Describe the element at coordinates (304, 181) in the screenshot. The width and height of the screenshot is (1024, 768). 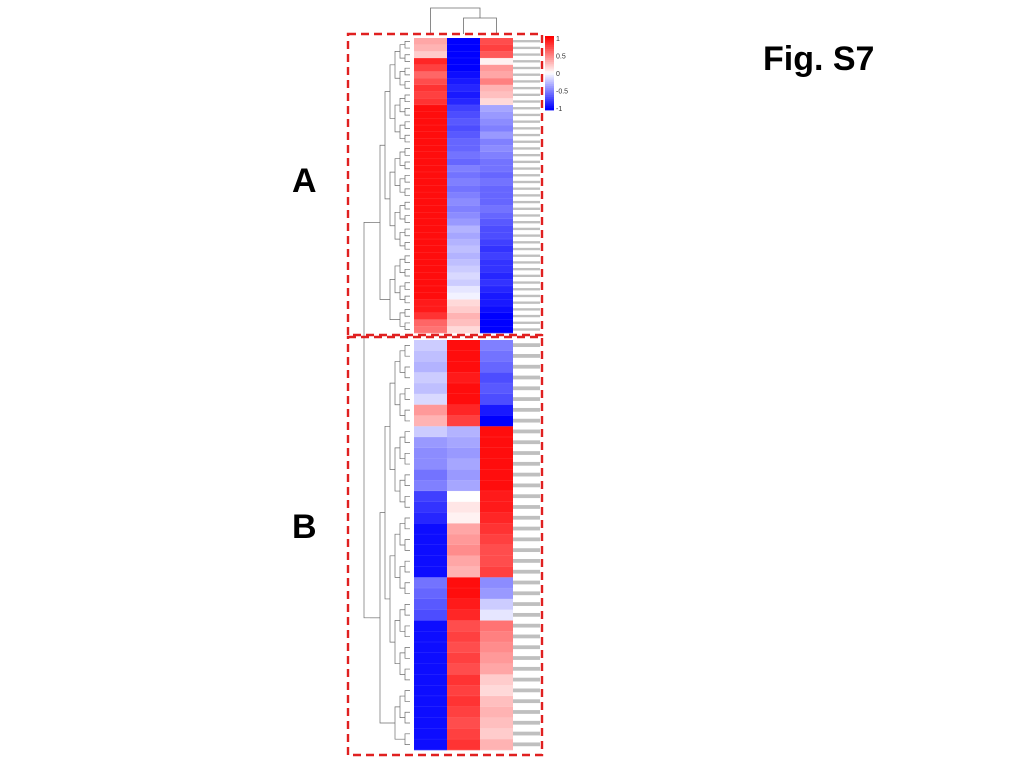
I see `cluster-a-label: A` at that location.